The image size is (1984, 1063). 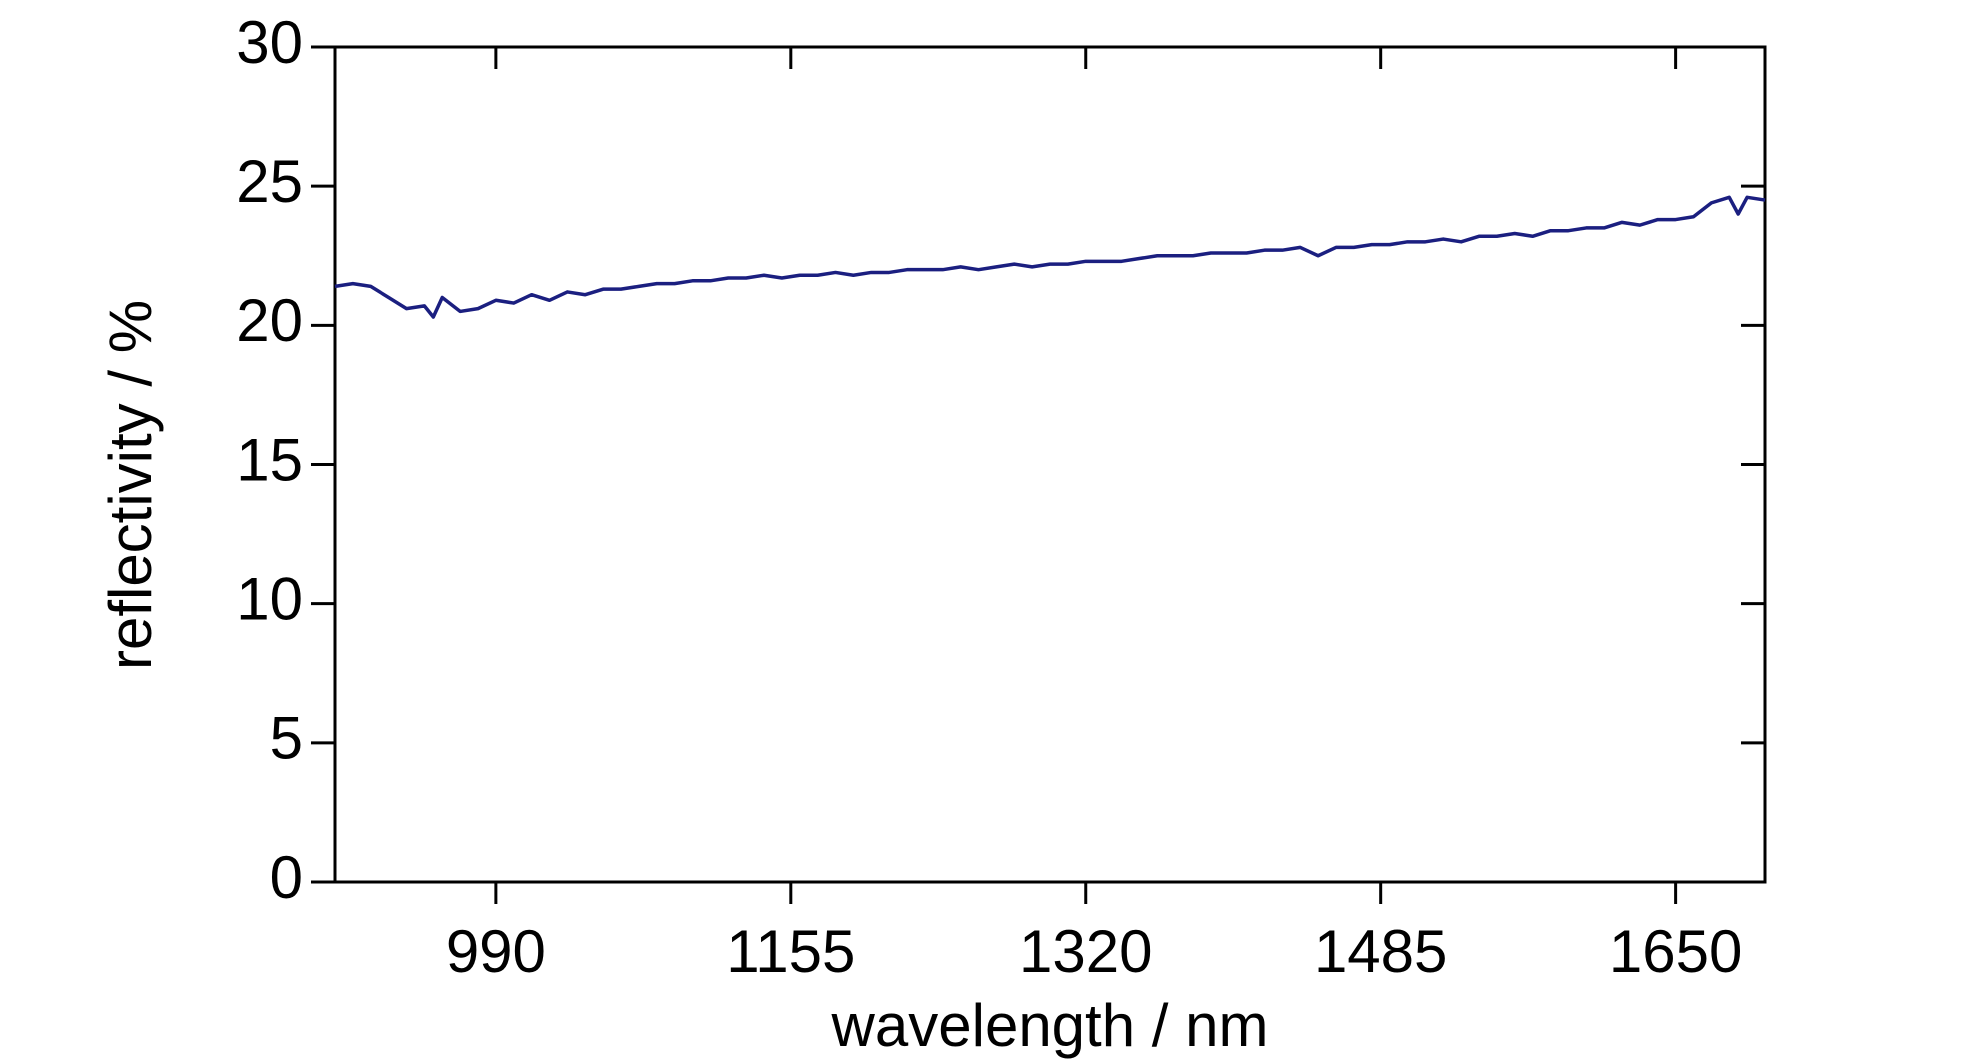 I want to click on x-axis-label: wavelength / nm, so click(x=1050, y=1025).